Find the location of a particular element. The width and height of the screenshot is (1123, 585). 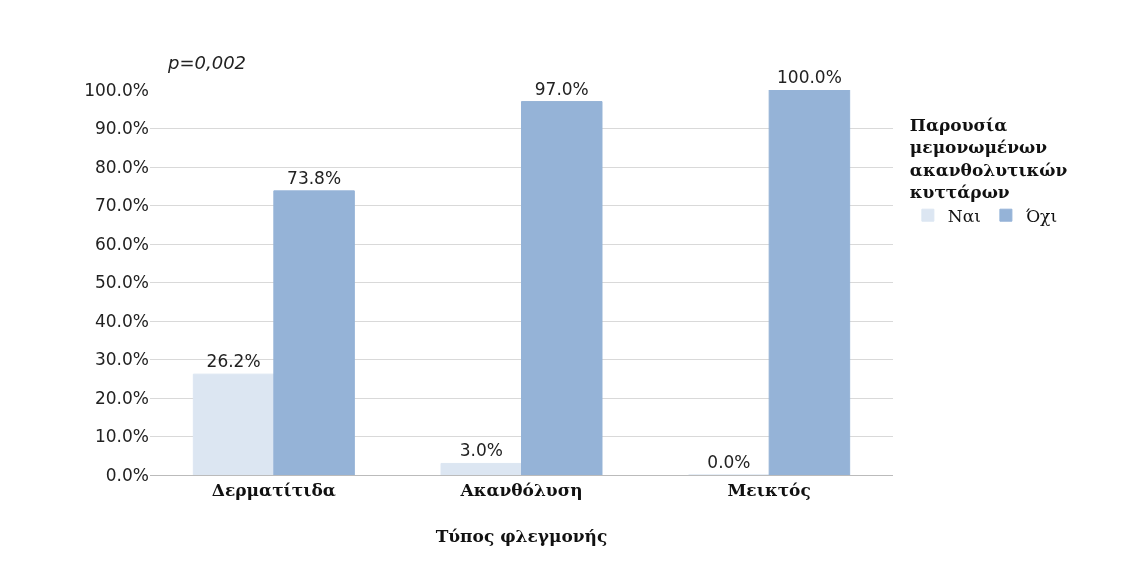

y-tick-label: 30.0% is located at coordinates (121, 359).